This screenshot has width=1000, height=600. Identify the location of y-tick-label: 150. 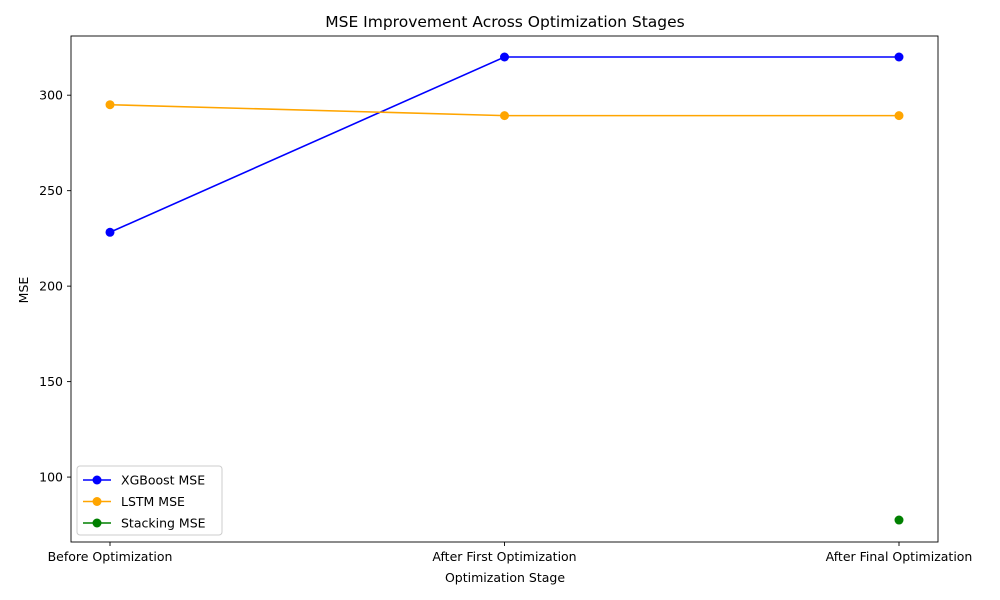
(51, 381).